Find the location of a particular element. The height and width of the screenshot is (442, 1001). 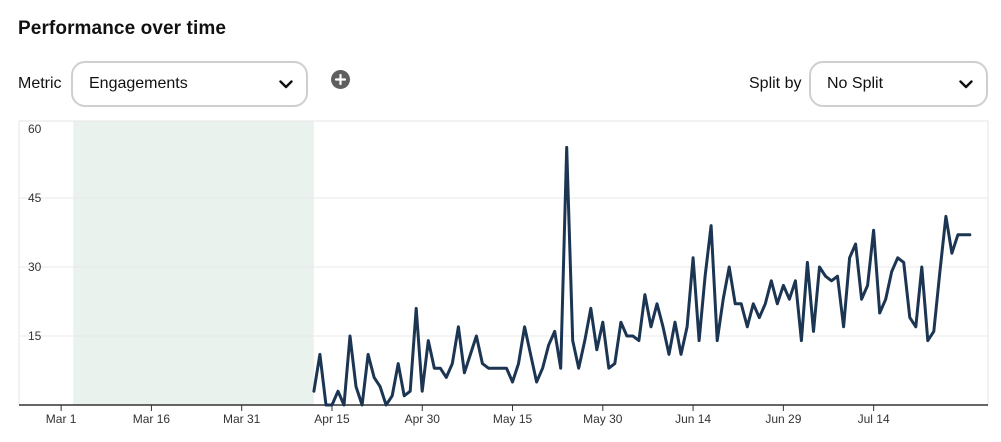

split-label: Split by is located at coordinates (775, 83).